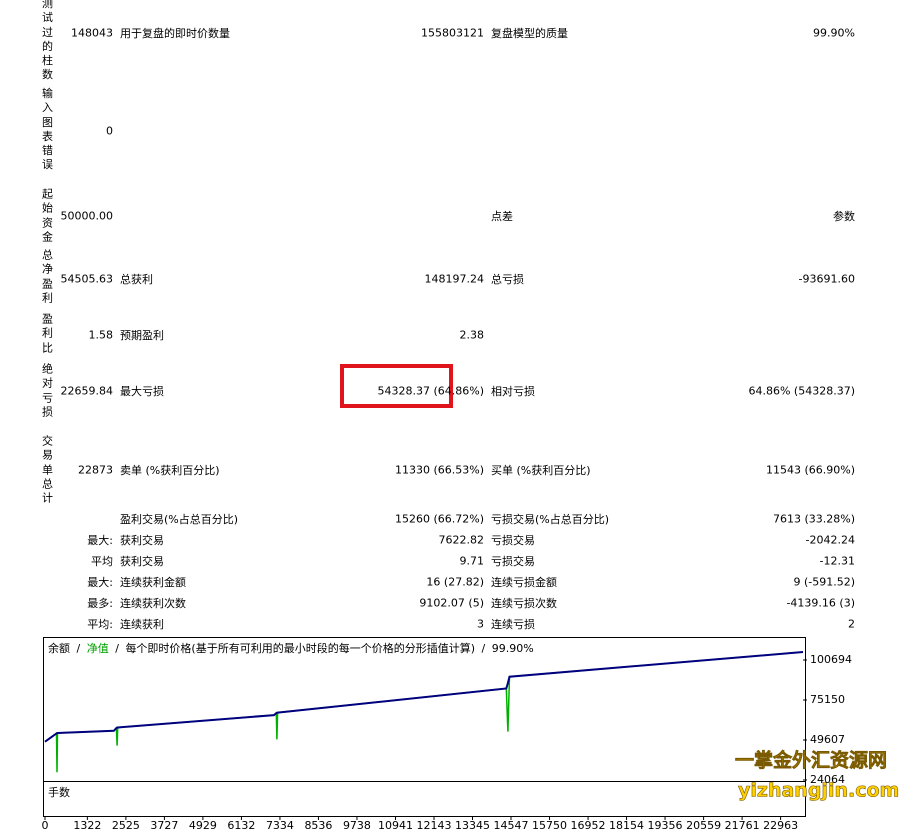 Image resolution: width=912 pixels, height=839 pixels. Describe the element at coordinates (472, 825) in the screenshot. I see `x-tick-label: 13345` at that location.